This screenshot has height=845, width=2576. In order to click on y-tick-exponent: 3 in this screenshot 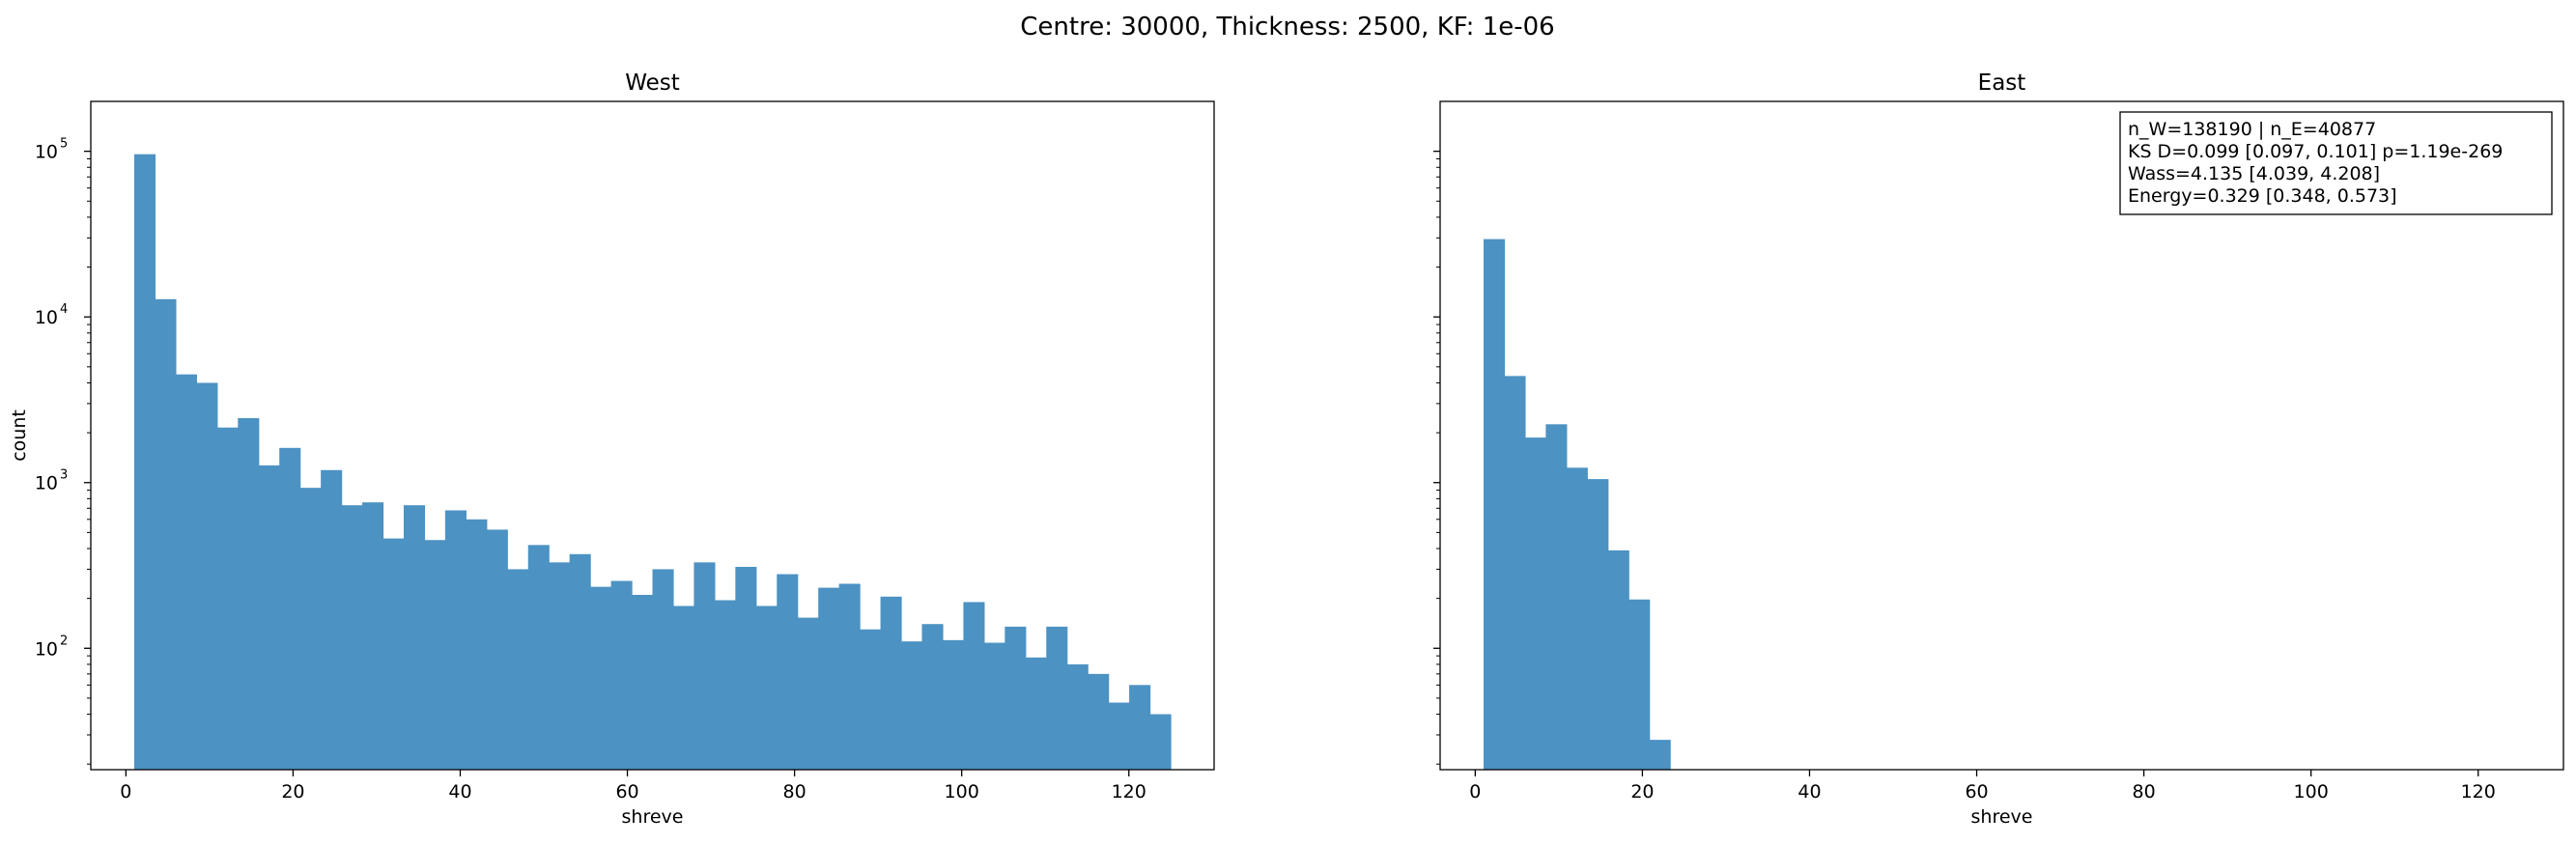, I will do `click(64, 475)`.